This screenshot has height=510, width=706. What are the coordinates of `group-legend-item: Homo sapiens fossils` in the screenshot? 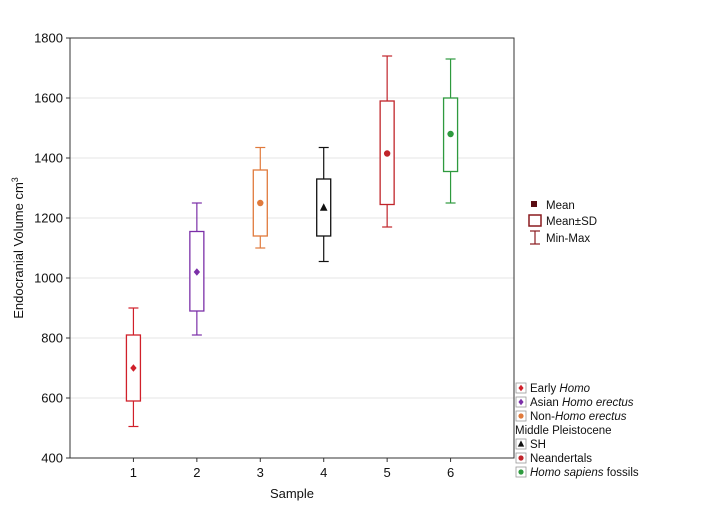 It's located at (577, 472).